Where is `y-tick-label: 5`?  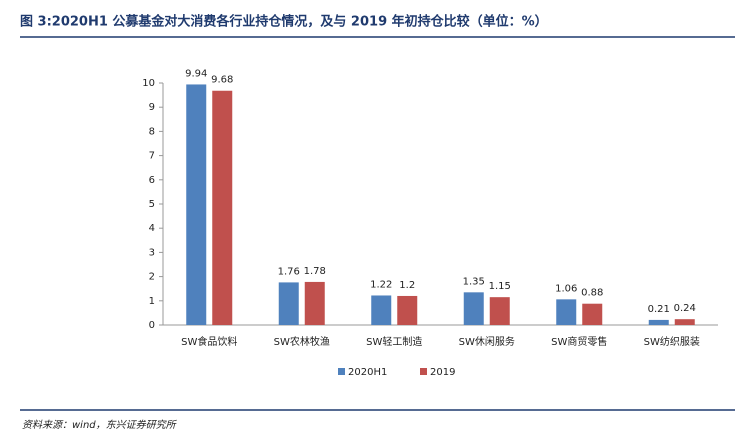 y-tick-label: 5 is located at coordinates (152, 204).